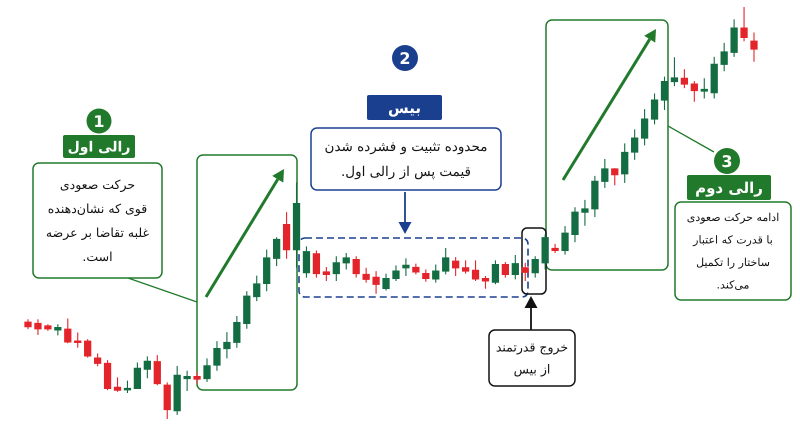 The image size is (800, 438). Describe the element at coordinates (729, 187) in the screenshot. I see `annotation: رالی دوم` at that location.